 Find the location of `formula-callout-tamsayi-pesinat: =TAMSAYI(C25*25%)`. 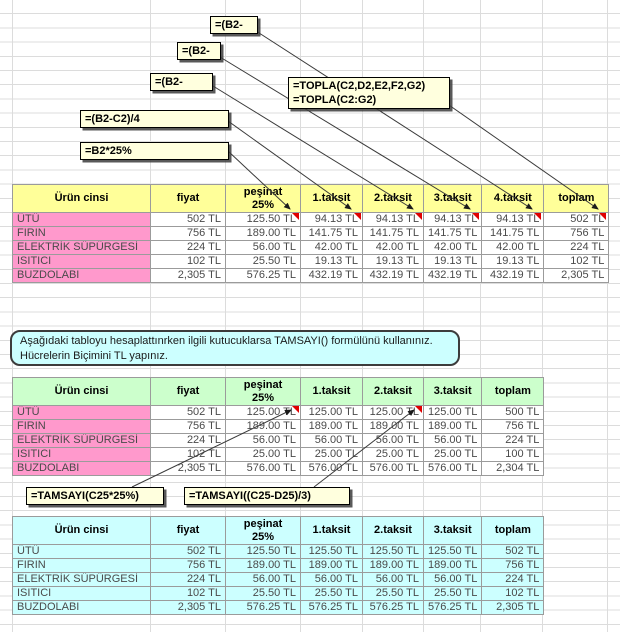

formula-callout-tamsayi-pesinat: =TAMSAYI(C25*25%) is located at coordinates (95, 496).